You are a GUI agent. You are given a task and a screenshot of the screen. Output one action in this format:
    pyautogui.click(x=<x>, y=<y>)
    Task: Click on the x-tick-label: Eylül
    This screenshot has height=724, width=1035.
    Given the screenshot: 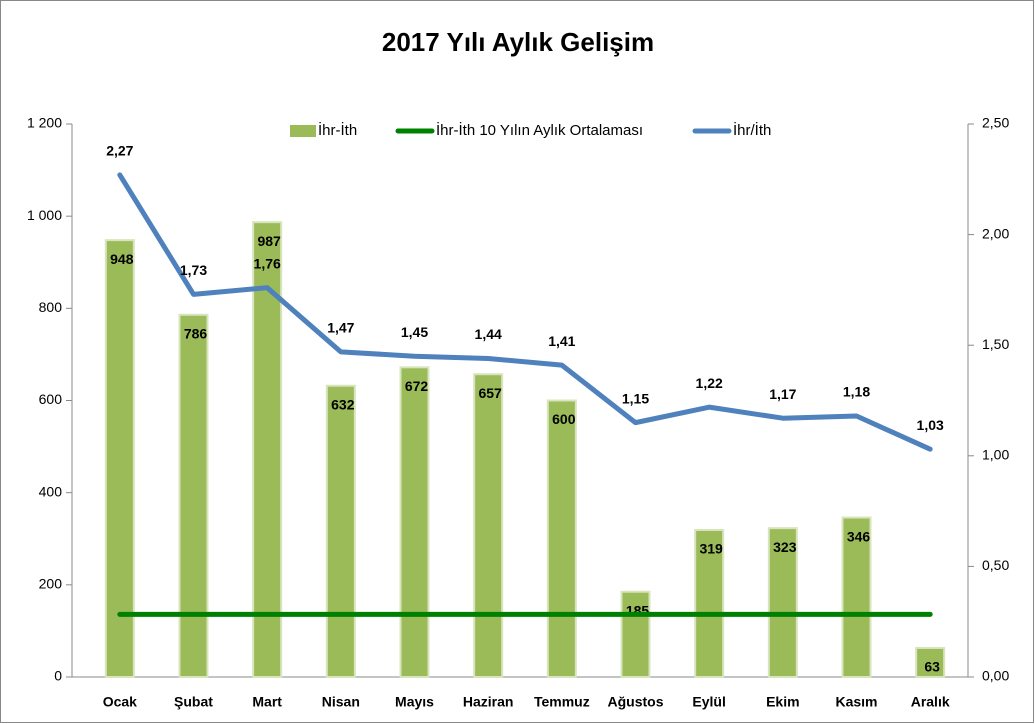 What is the action you would take?
    pyautogui.click(x=708, y=702)
    